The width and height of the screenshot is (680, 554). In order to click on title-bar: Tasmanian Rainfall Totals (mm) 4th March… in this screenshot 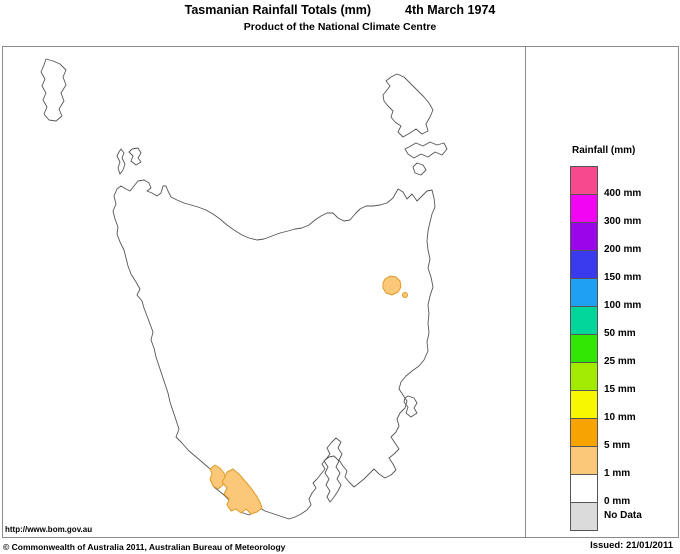, I will do `click(340, 10)`.